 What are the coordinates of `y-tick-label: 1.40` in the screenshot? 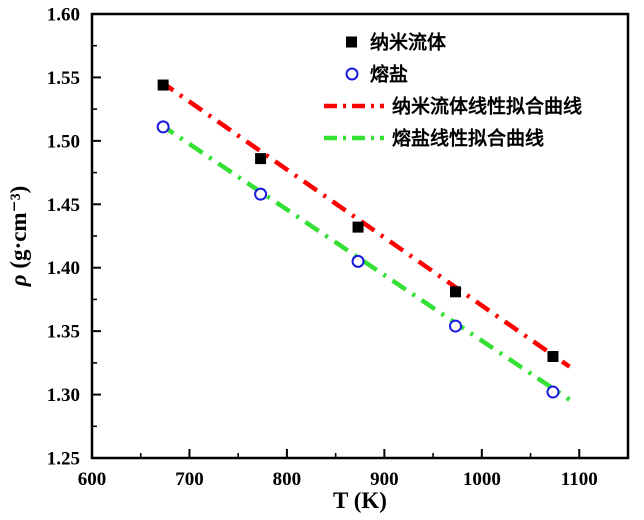 It's located at (63, 268).